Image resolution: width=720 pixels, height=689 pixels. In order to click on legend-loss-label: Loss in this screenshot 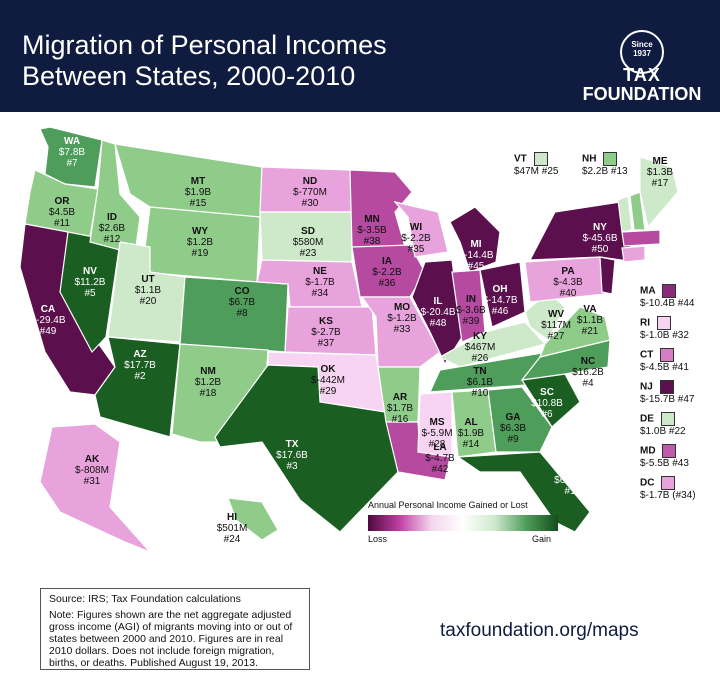, I will do `click(378, 539)`.